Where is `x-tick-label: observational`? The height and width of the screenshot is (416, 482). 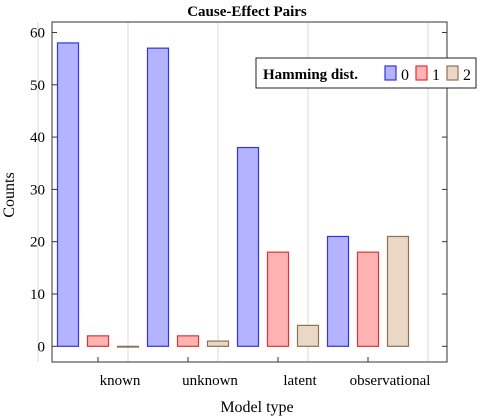 x-tick-label: observational is located at coordinates (390, 381).